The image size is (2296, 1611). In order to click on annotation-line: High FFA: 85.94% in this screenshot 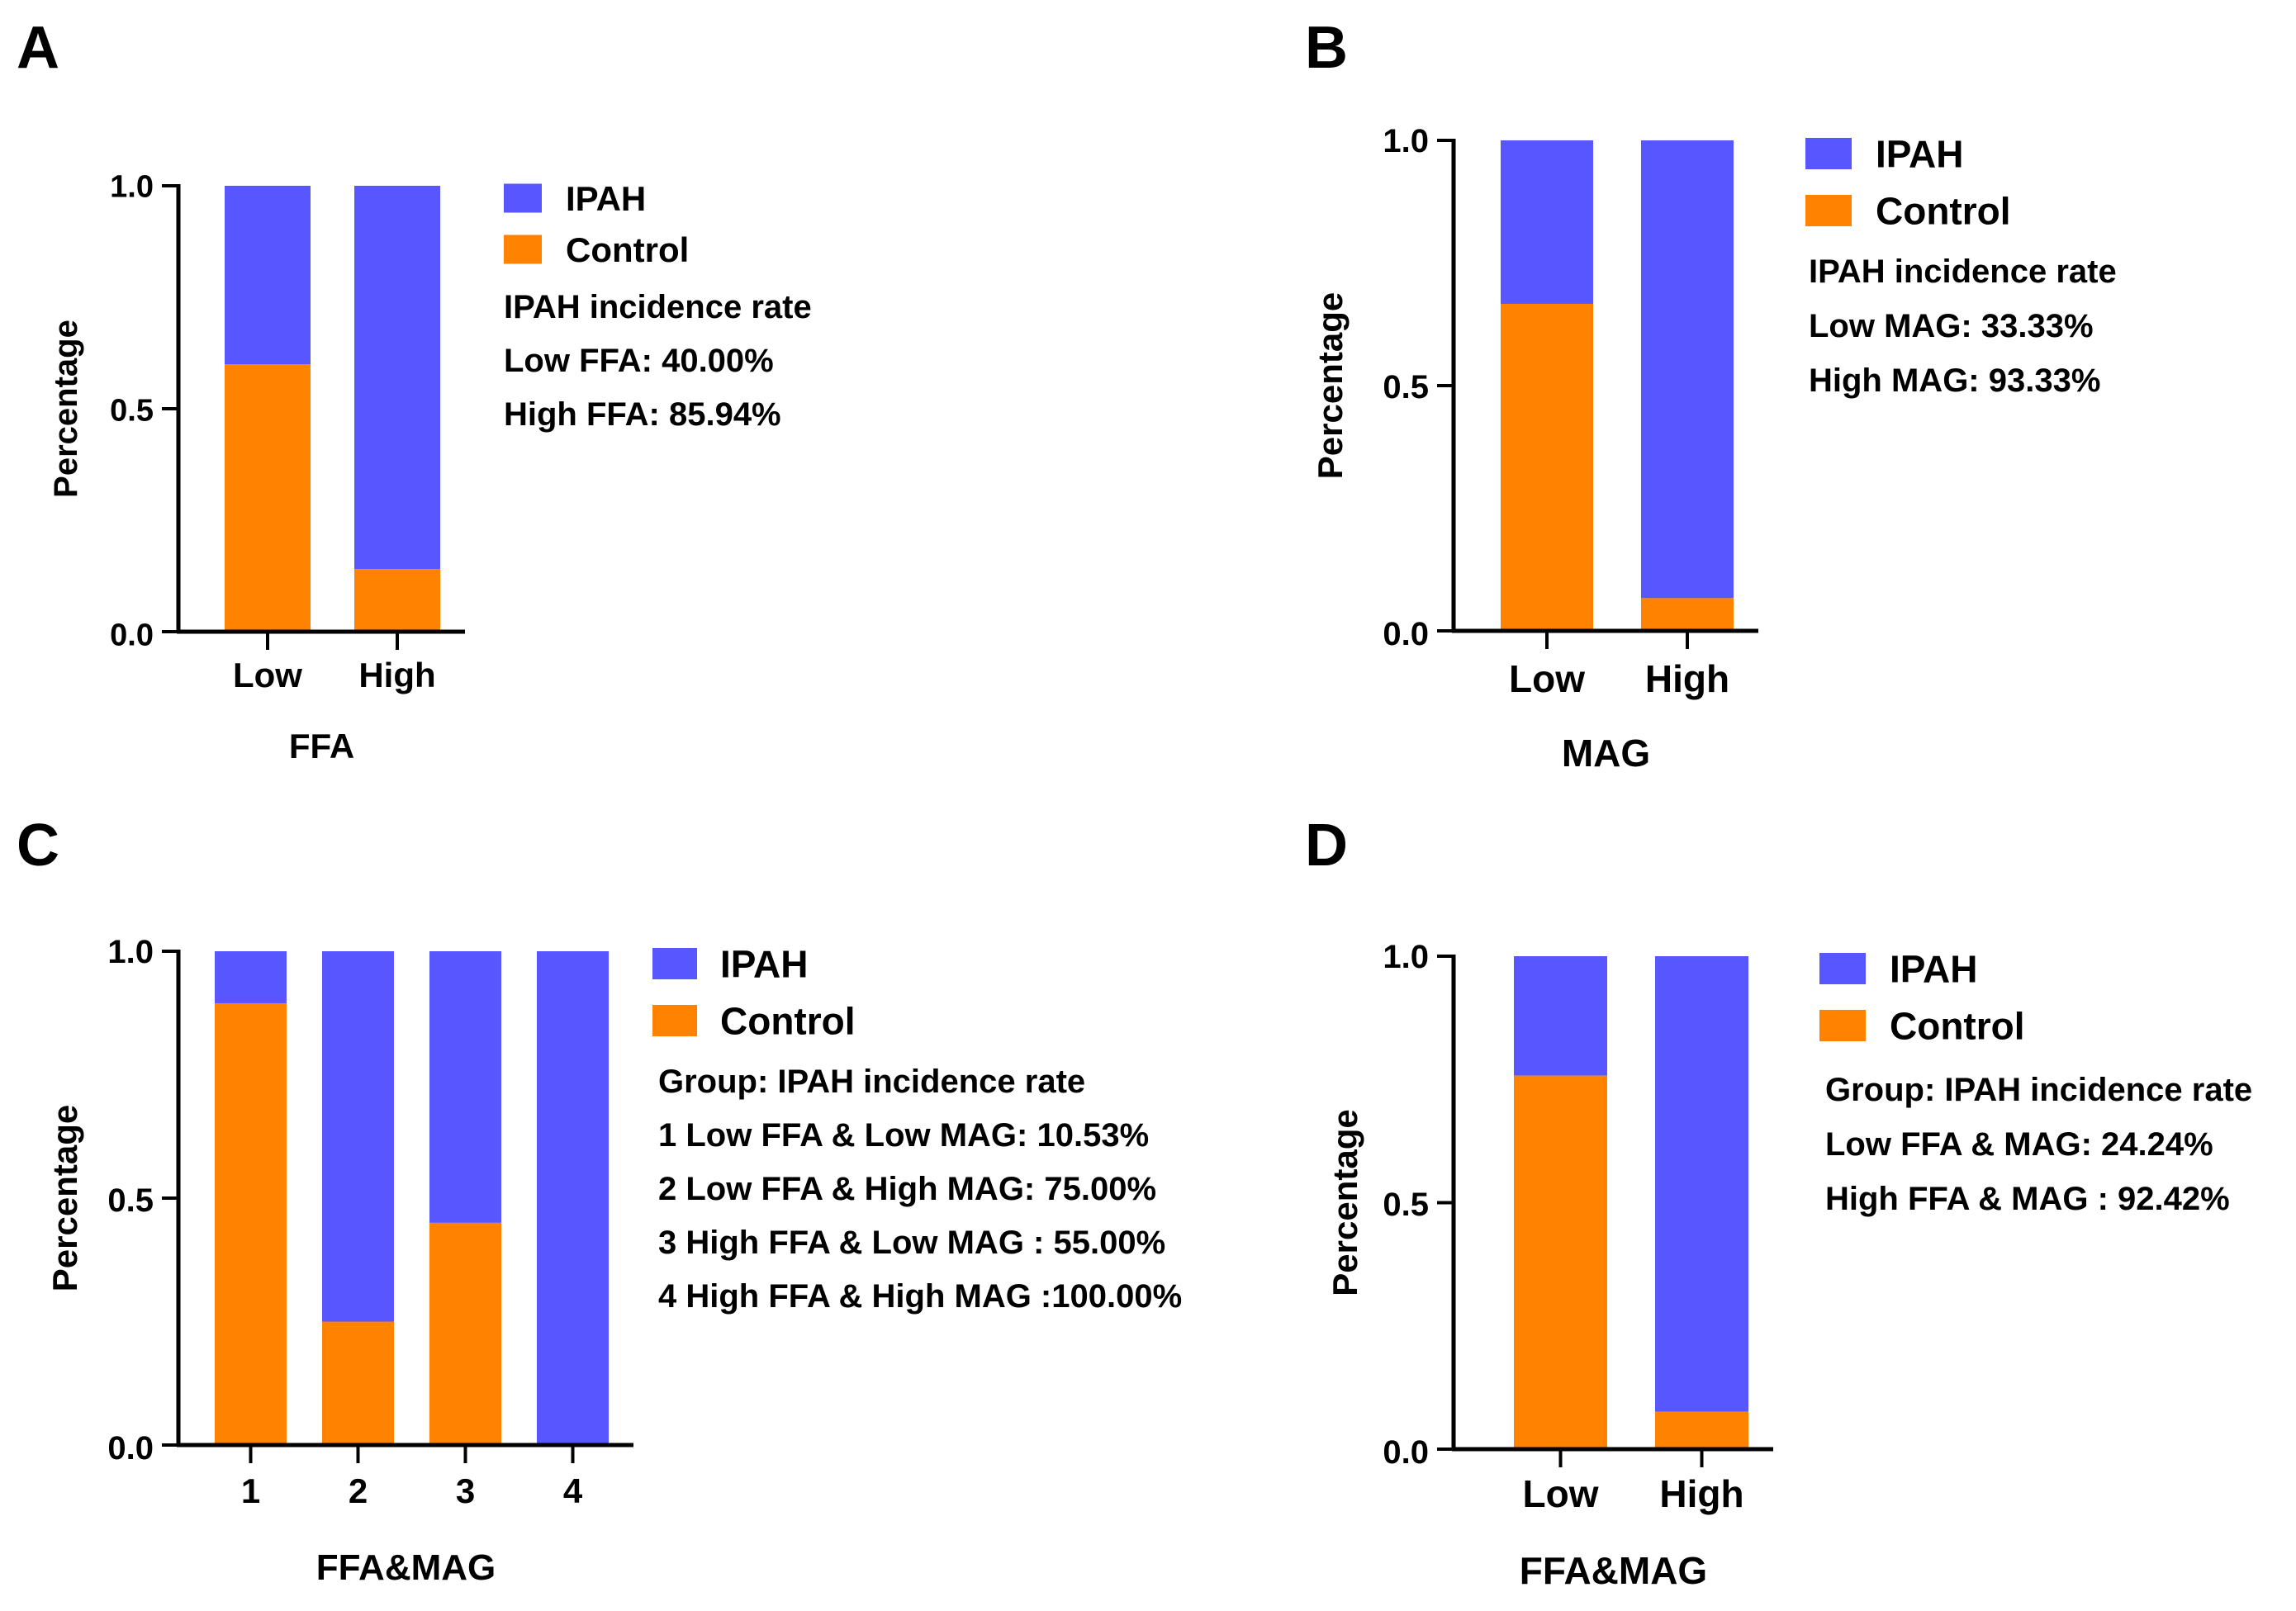, I will do `click(642, 414)`.